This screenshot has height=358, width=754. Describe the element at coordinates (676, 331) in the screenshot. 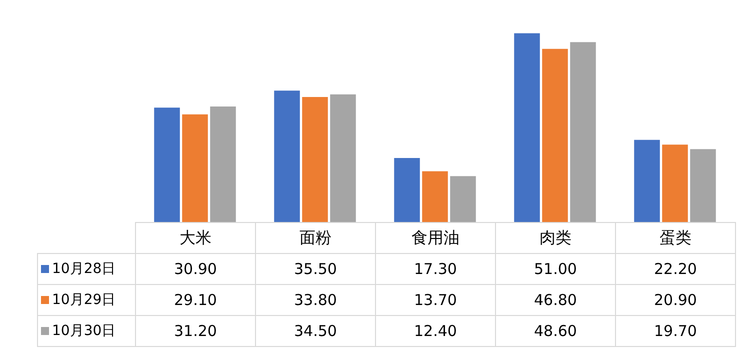

I see `data-label: 19.70` at that location.